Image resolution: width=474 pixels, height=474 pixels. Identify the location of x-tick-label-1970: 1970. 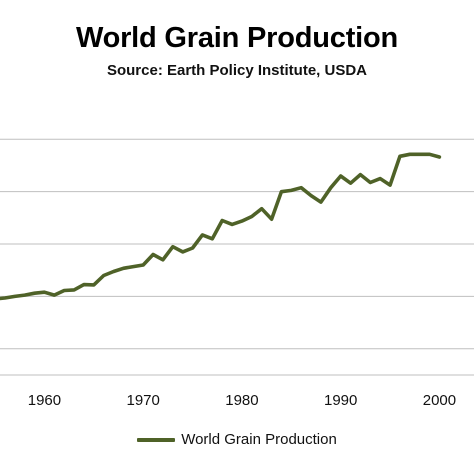
(143, 400).